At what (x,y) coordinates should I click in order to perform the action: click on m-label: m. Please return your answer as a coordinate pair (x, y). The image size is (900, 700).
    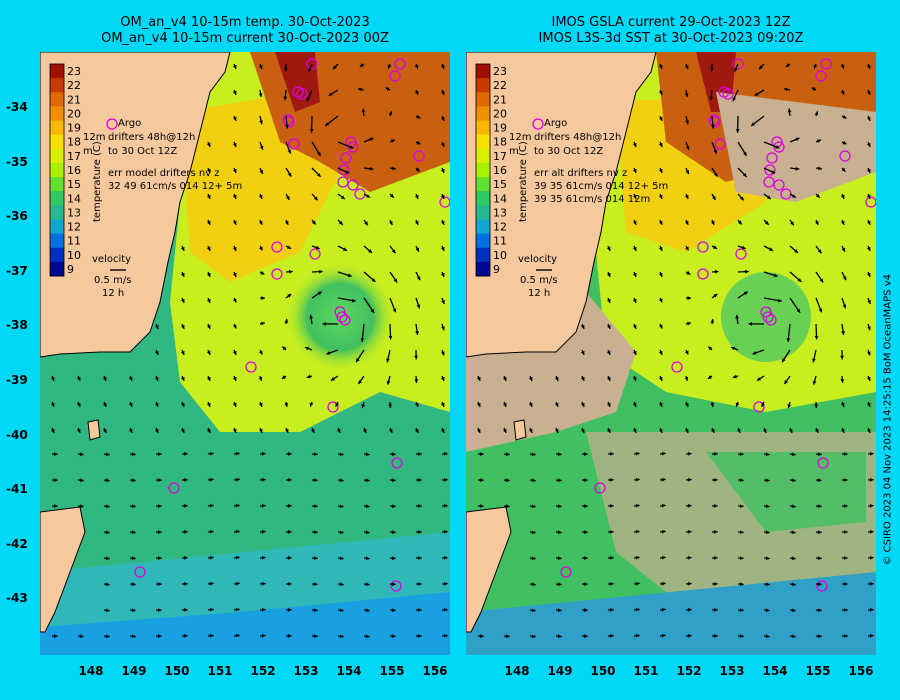
    Looking at the image, I should click on (514, 151).